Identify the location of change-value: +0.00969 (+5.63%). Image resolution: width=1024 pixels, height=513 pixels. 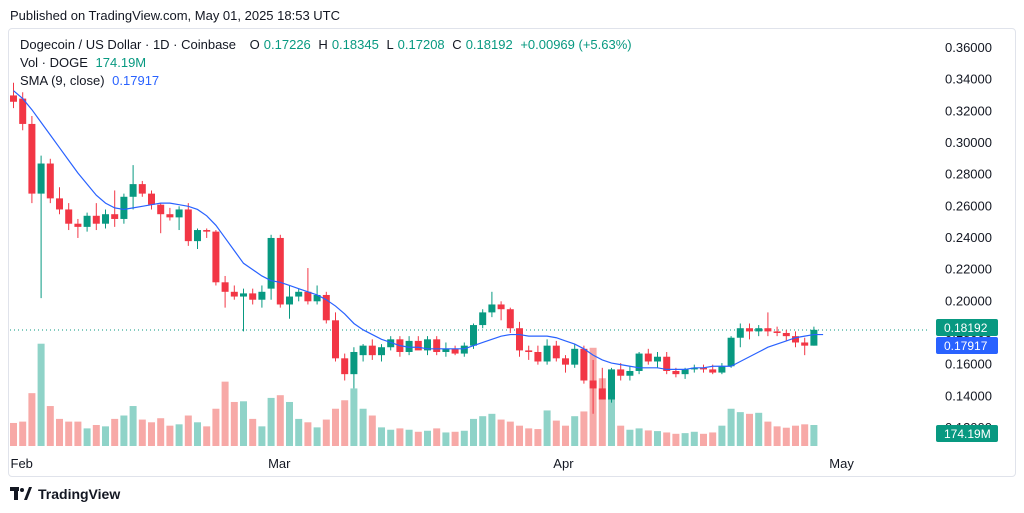
(576, 44).